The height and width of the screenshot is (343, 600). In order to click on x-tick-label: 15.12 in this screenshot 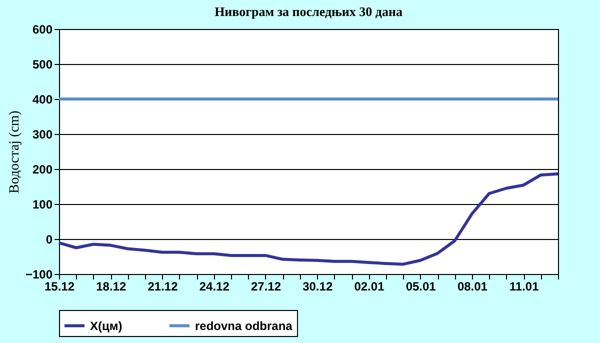, I will do `click(59, 287)`.